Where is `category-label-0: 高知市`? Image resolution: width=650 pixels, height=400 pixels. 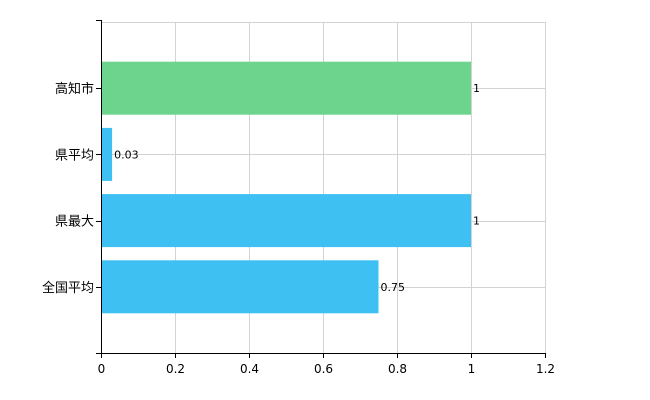 category-label-0: 高知市 is located at coordinates (74, 89).